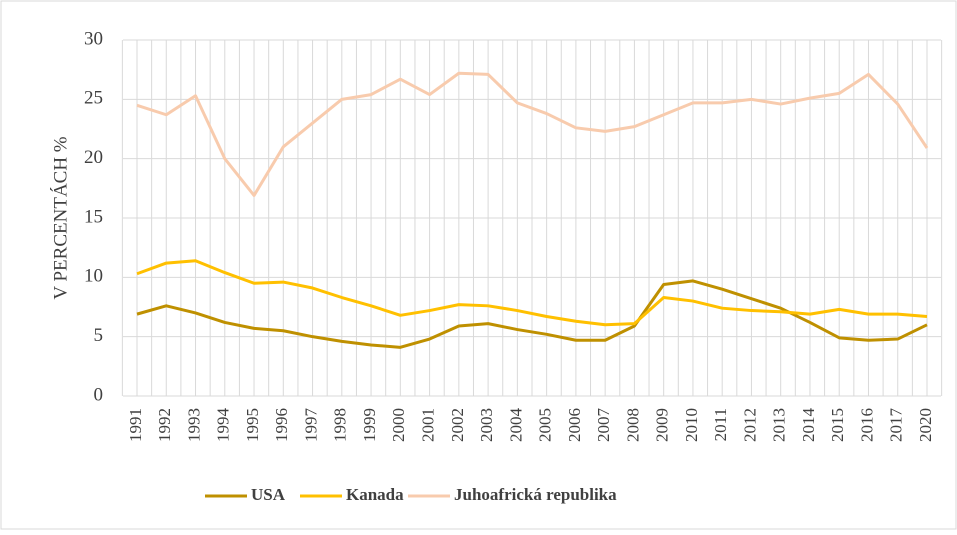  I want to click on y-tick-label: 10, so click(93, 276).